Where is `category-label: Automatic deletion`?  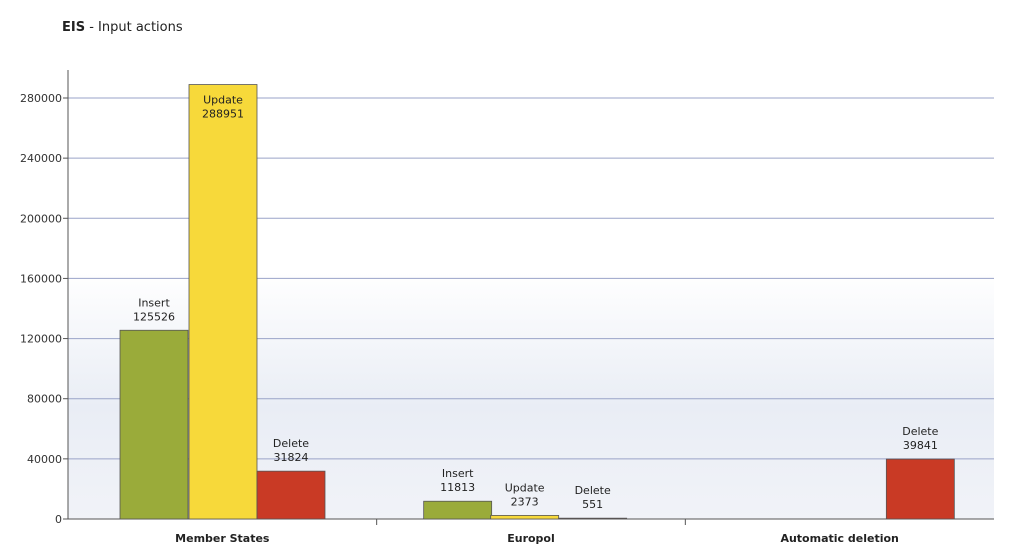 category-label: Automatic deletion is located at coordinates (839, 538).